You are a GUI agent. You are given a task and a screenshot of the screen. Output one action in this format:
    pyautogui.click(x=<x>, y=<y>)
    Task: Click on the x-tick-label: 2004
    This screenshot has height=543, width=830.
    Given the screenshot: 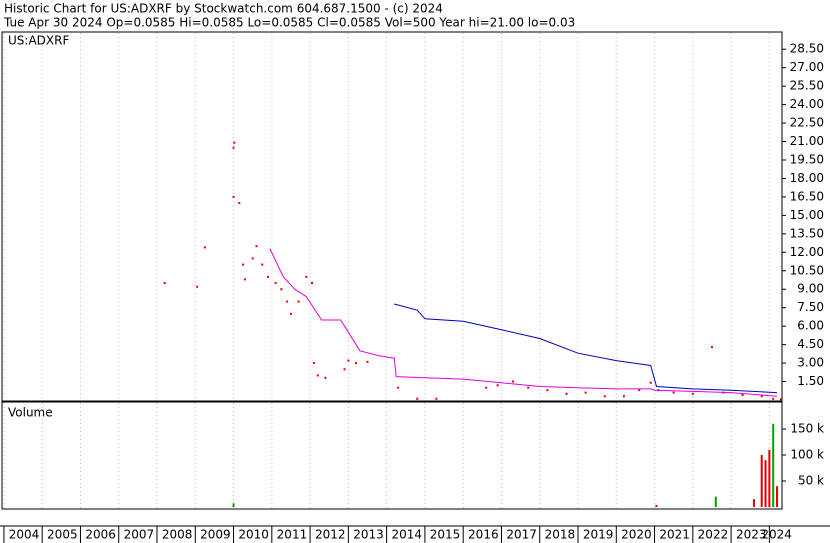 What is the action you would take?
    pyautogui.click(x=24, y=535)
    